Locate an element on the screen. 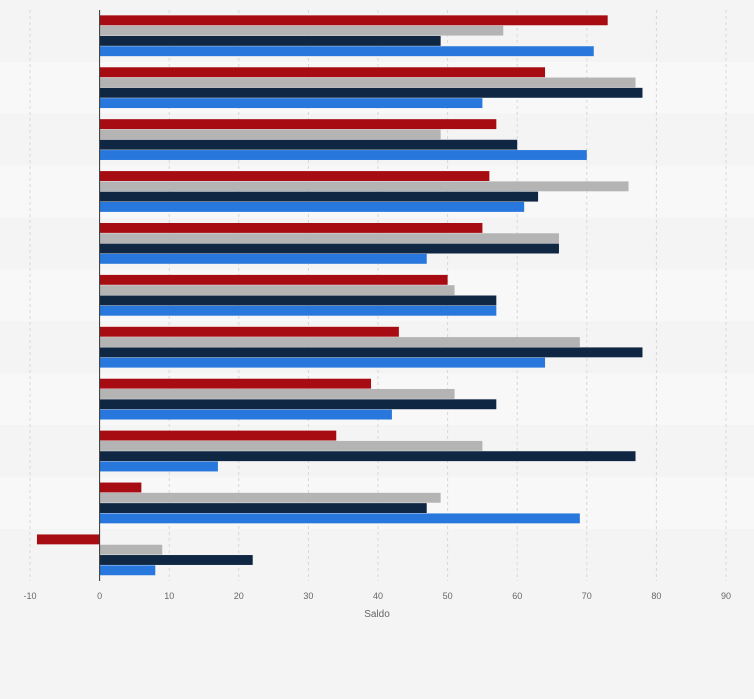  x-tick-label: 30 is located at coordinates (308, 596).